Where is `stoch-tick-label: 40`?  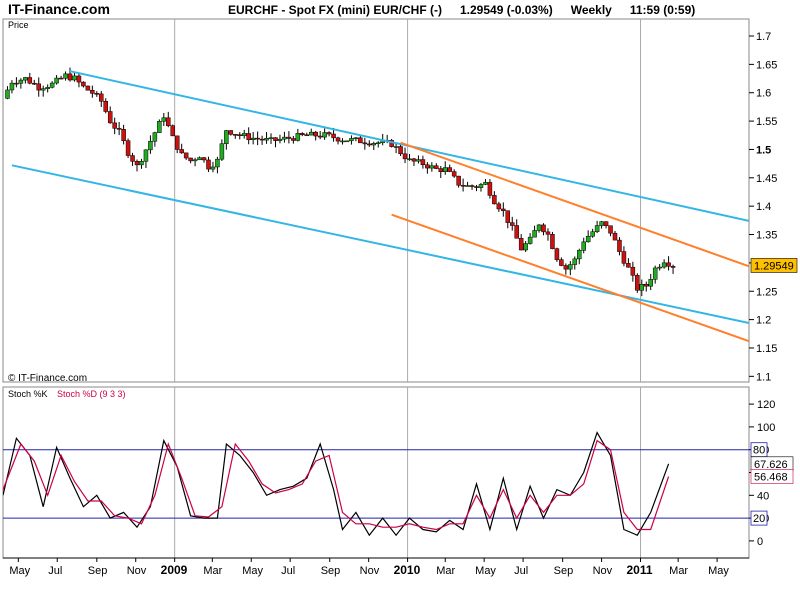
stoch-tick-label: 40 is located at coordinates (763, 496).